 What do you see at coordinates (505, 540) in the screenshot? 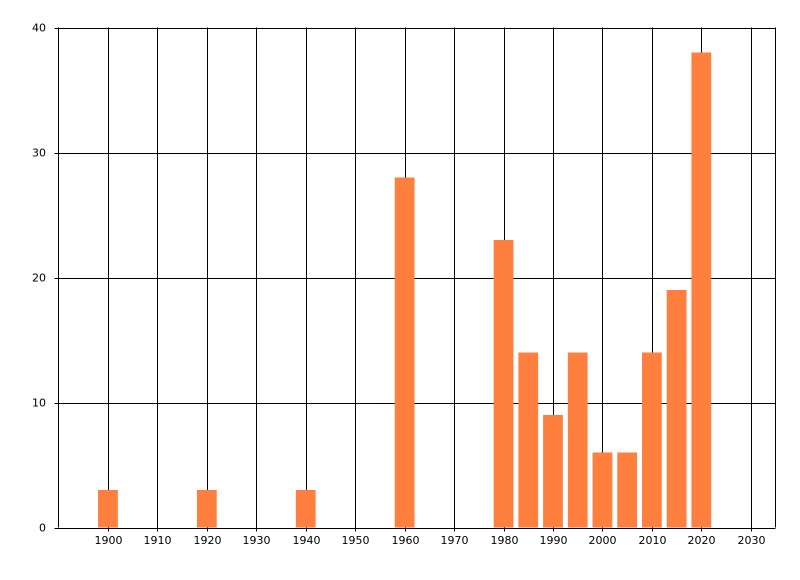
I see `x-tick-label: 1980` at bounding box center [505, 540].